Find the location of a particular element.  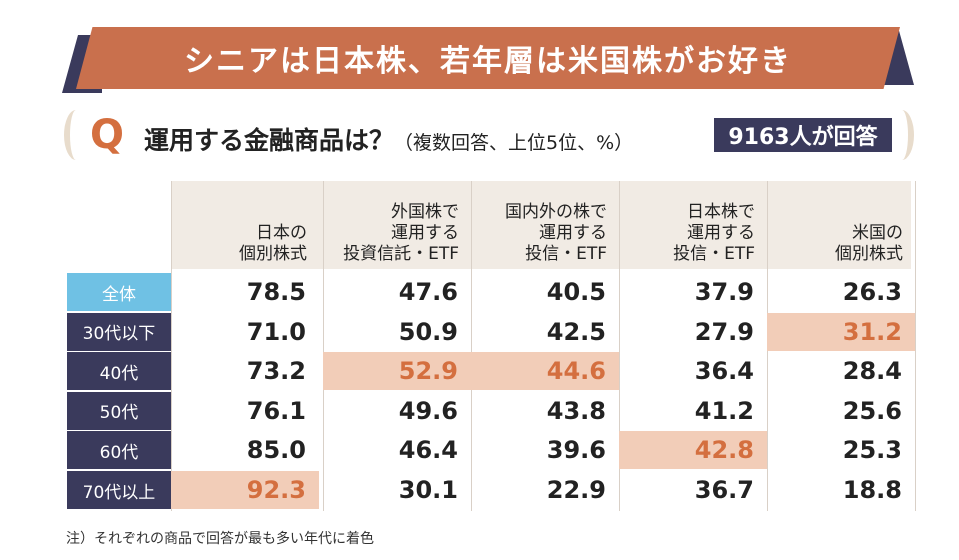

row-label: 40代 is located at coordinates (119, 371).